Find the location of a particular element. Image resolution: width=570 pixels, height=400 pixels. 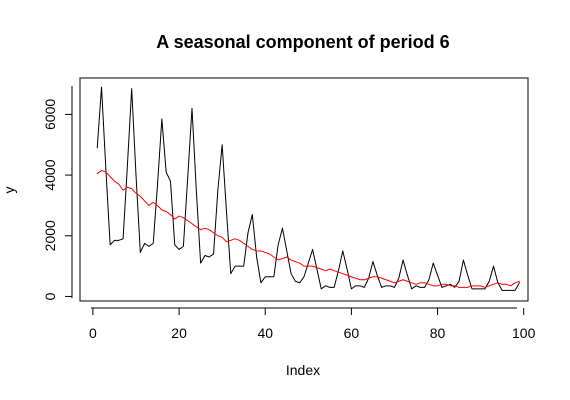

x-tick-label: 0 is located at coordinates (93, 333).